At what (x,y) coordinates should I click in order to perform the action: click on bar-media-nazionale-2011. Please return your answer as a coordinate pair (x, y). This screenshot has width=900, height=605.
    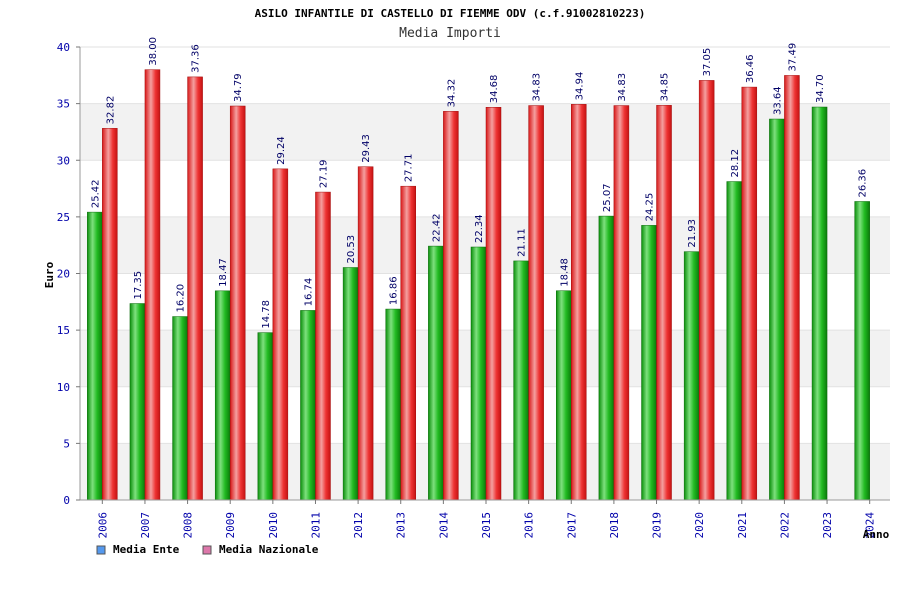
    Looking at the image, I should click on (323, 346).